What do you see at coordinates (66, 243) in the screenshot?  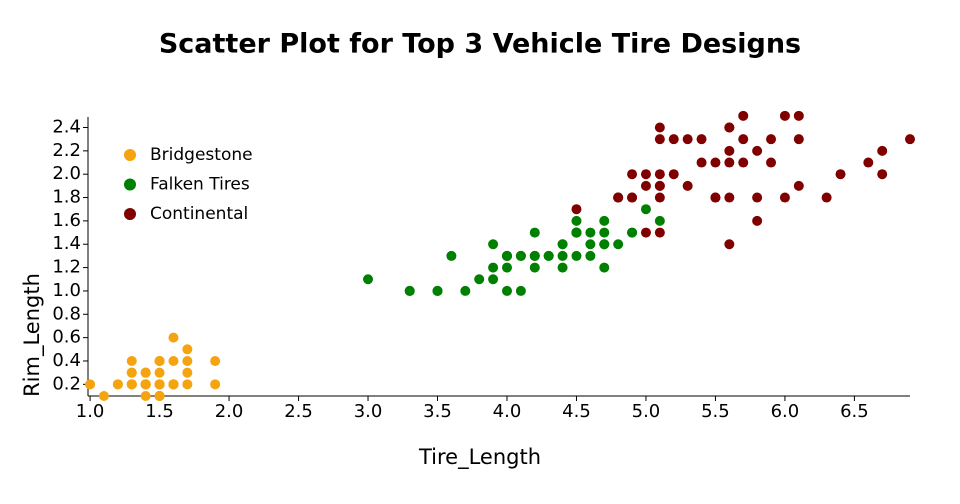 I see `y-tick-label: 1.4` at bounding box center [66, 243].